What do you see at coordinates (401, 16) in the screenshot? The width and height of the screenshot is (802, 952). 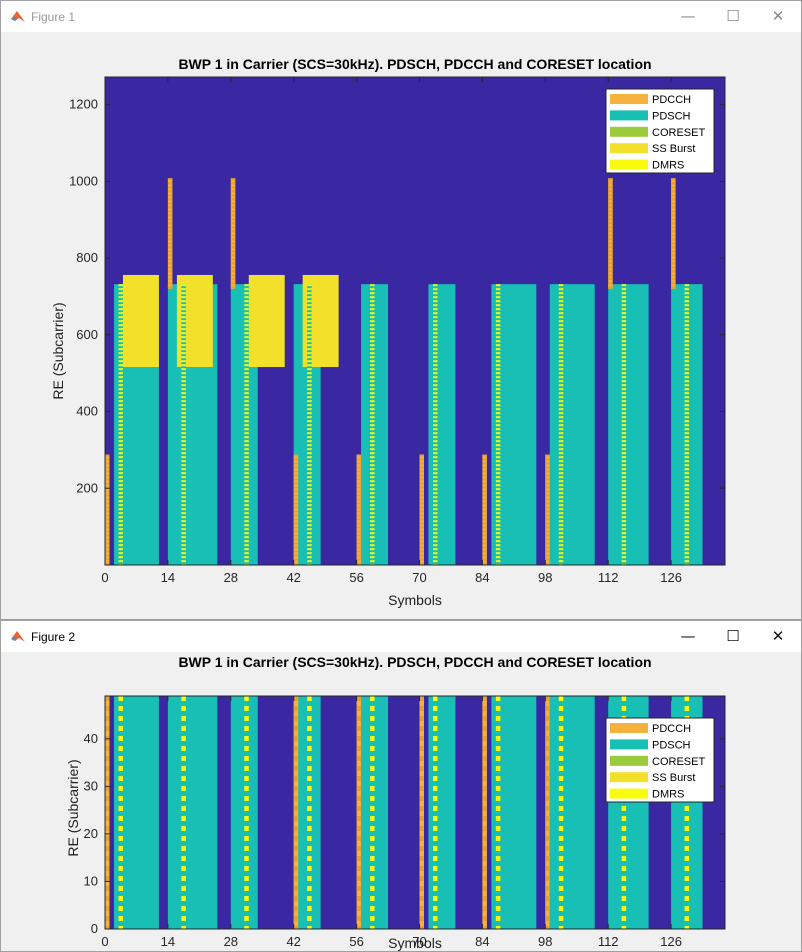 I see `title-bar: Figure 1 — ☐ ✕` at bounding box center [401, 16].